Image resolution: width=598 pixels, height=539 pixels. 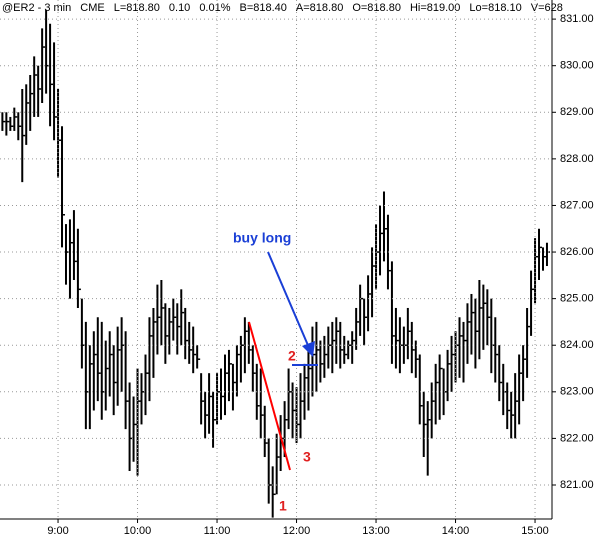 What do you see at coordinates (319, 8) in the screenshot?
I see `header-text: A=818.80` at bounding box center [319, 8].